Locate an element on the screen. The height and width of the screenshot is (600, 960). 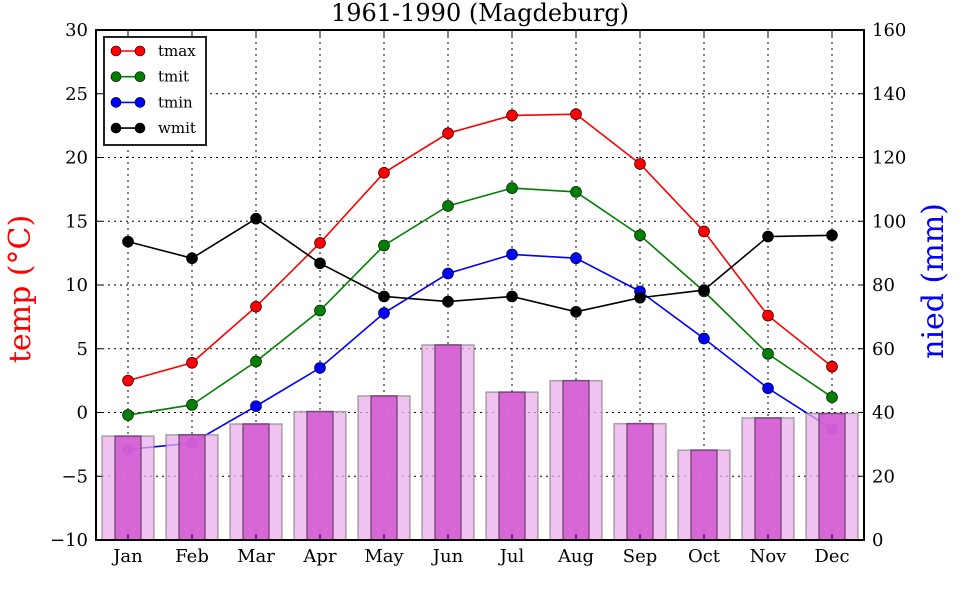
bar-group-sep is located at coordinates (640, 481).